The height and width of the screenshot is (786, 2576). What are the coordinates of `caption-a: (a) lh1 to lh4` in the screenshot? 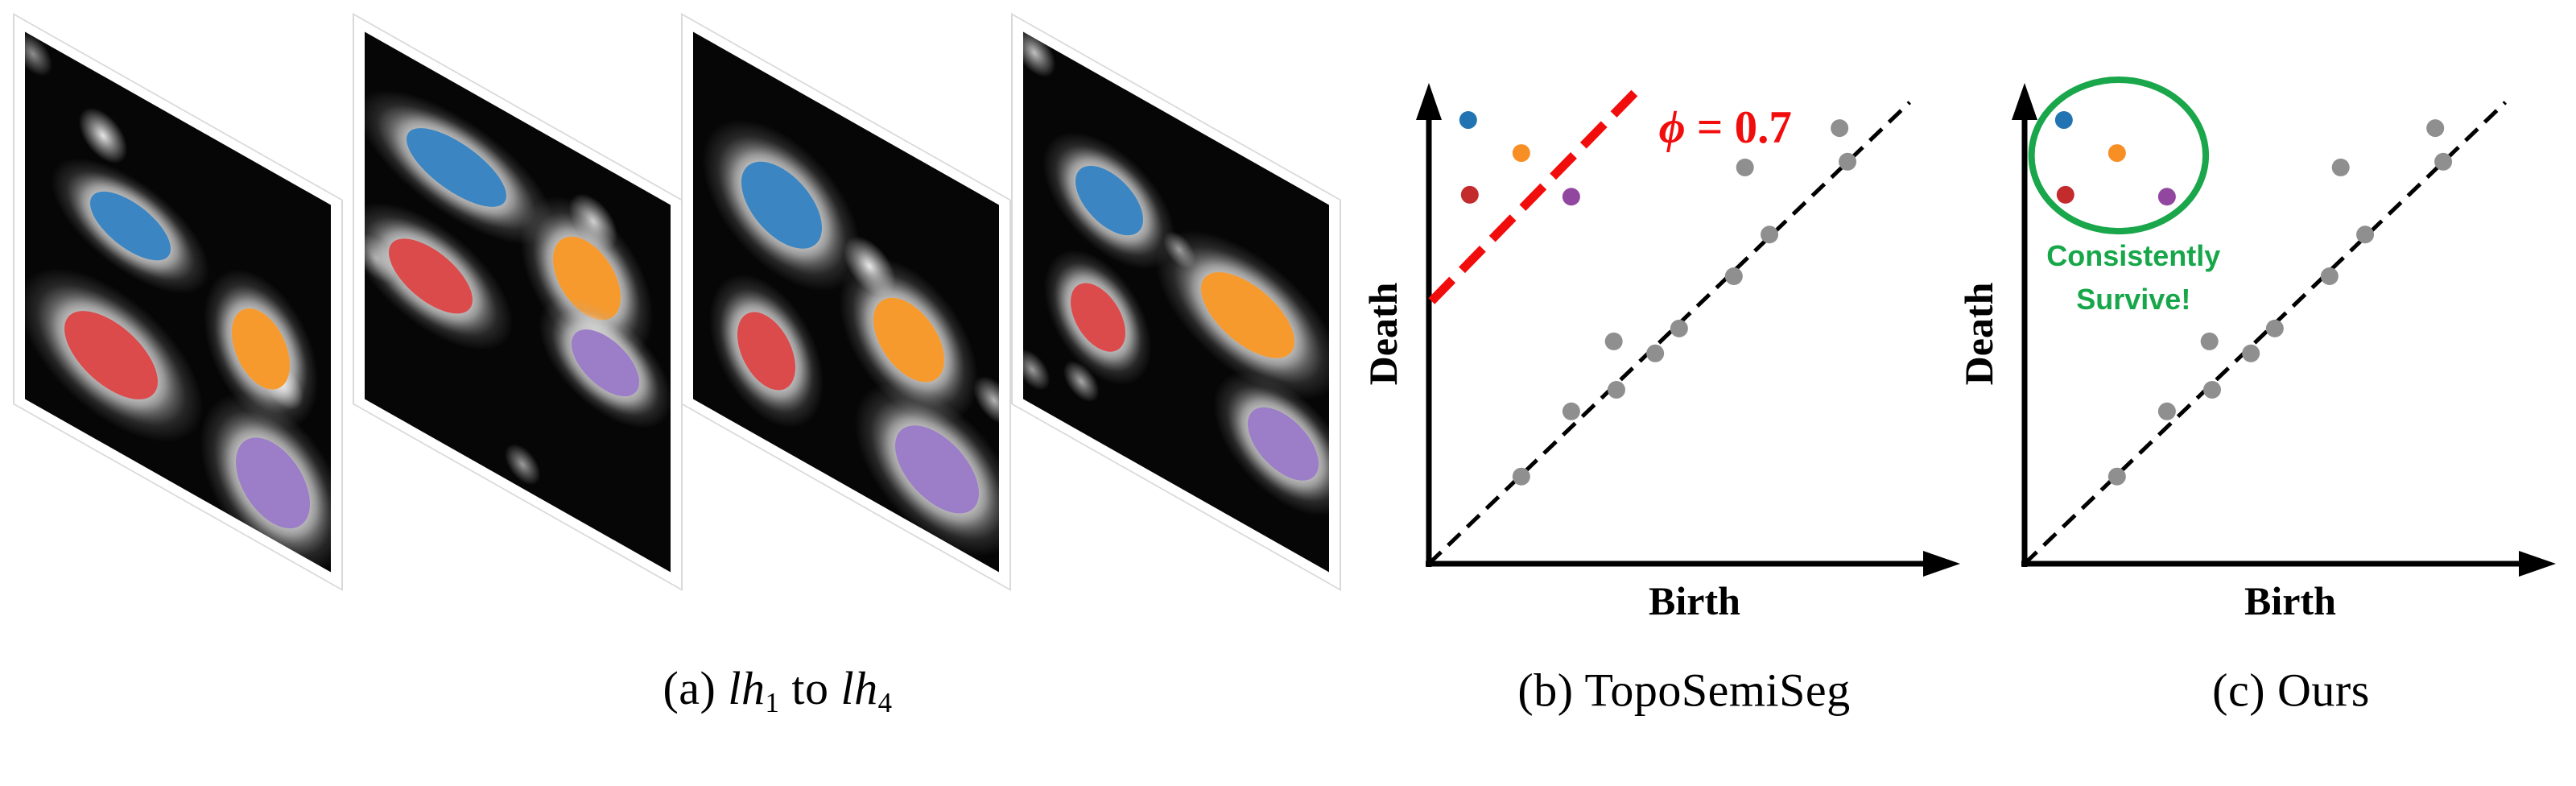 It's located at (777, 690).